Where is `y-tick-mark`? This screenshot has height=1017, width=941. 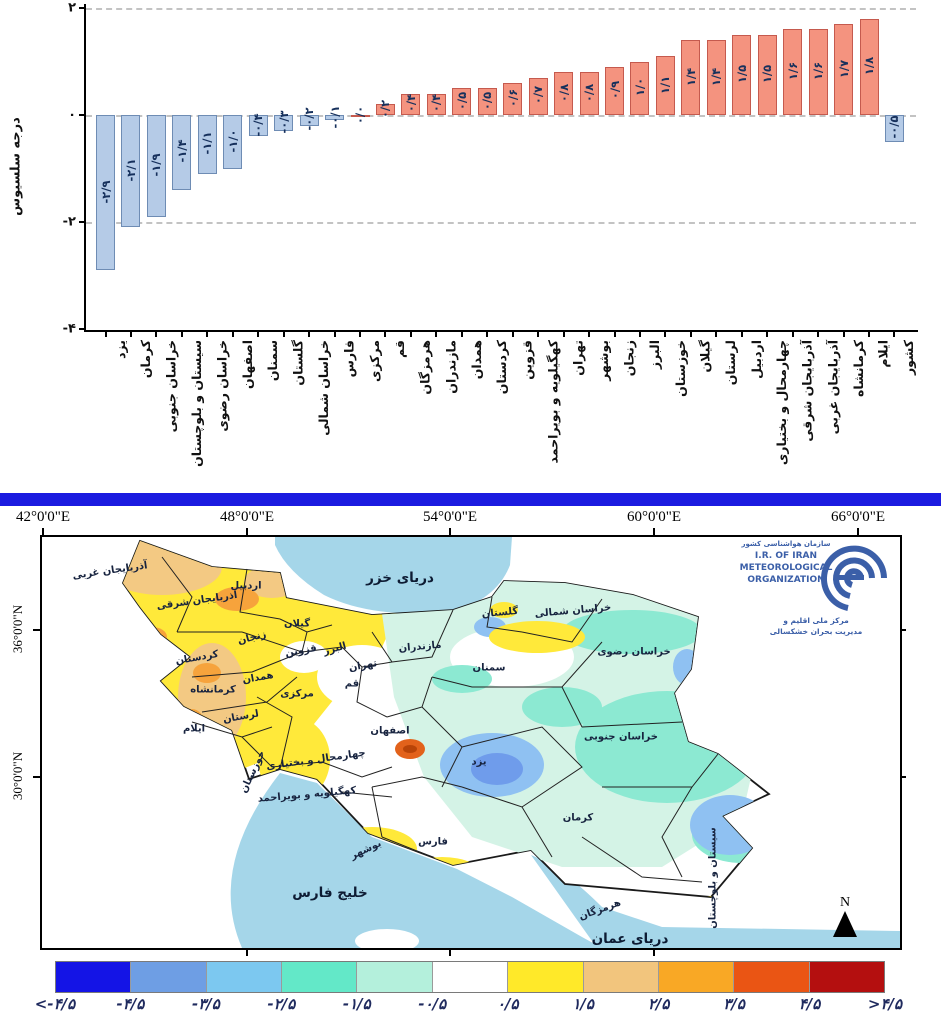 y-tick-mark is located at coordinates (82, 8).